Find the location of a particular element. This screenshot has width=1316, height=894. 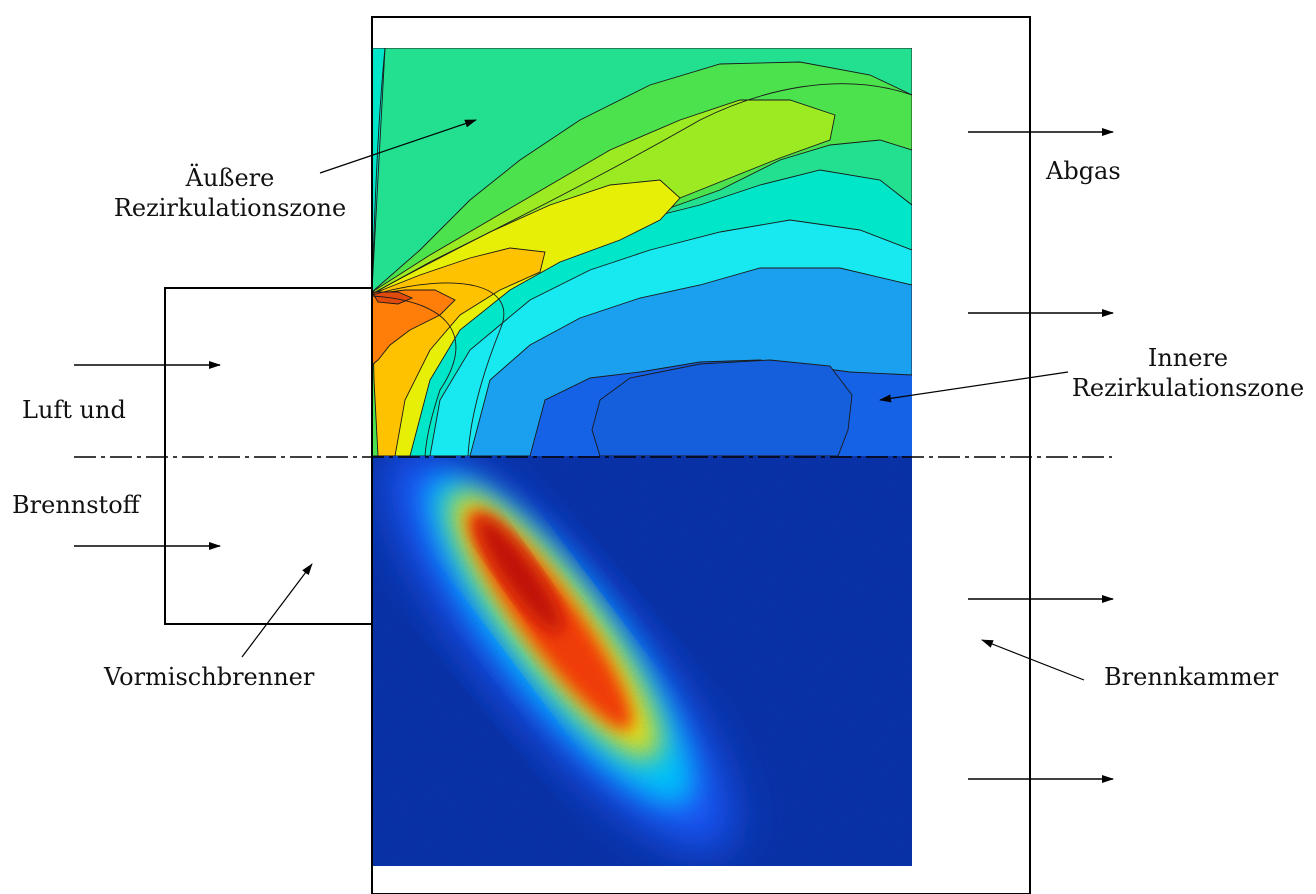

label-outer-recirculation: Äußere Rezirkulationszone is located at coordinates (230, 193).